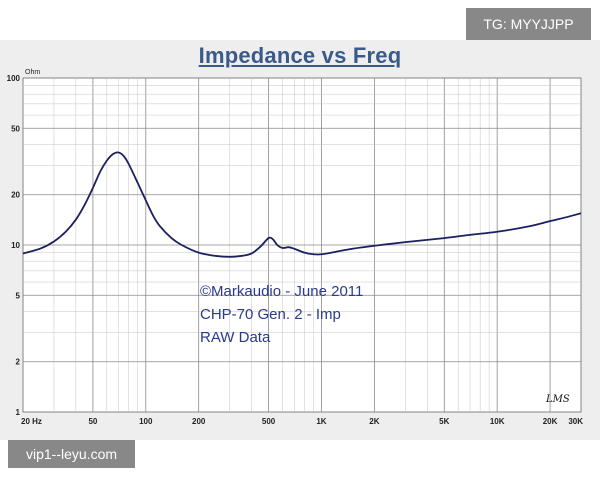  Describe the element at coordinates (321, 421) in the screenshot. I see `x-tick-label: 1K` at that location.